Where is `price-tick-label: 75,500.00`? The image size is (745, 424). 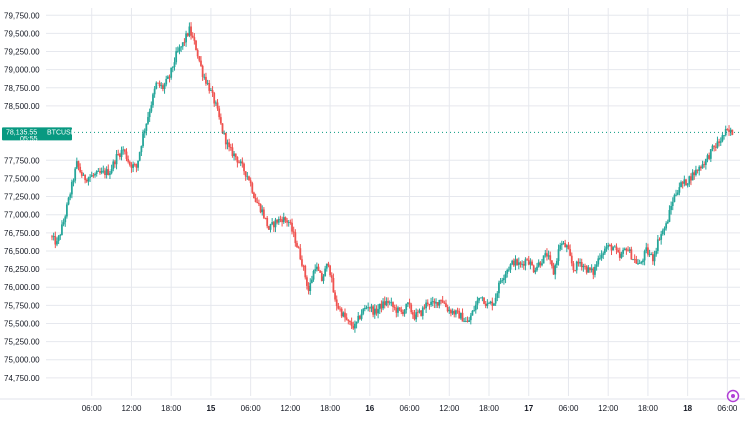 price-tick-label: 75,500.00 is located at coordinates (22, 323).